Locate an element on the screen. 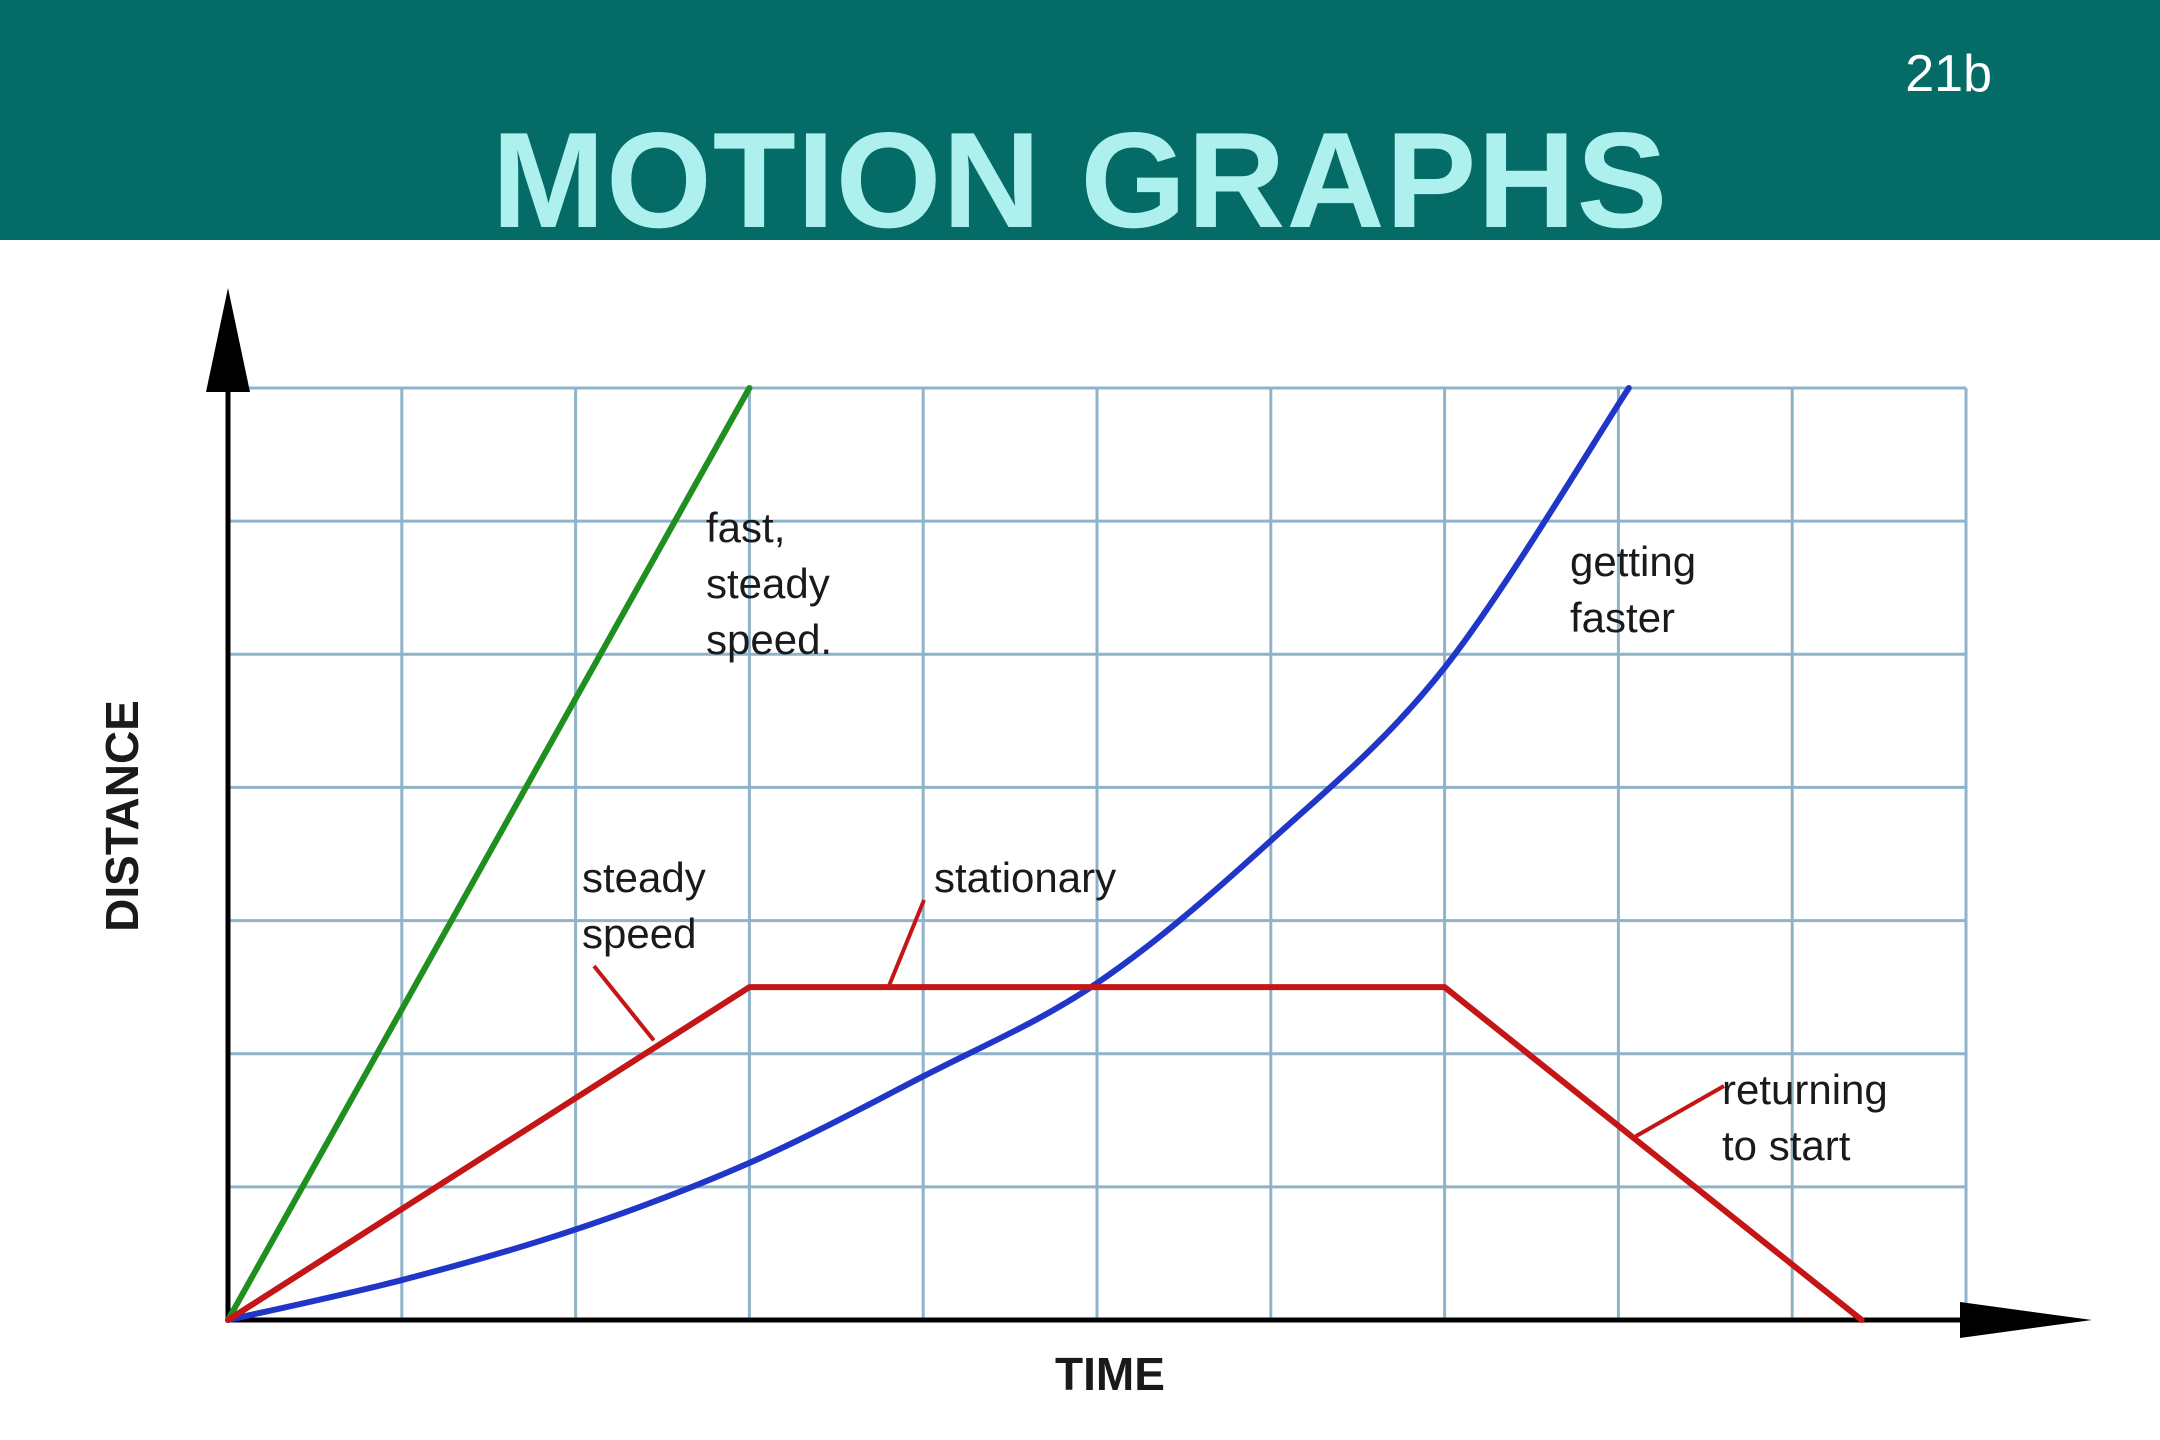 Image resolution: width=2160 pixels, height=1440 pixels. annotation-faster-line-1: getting is located at coordinates (1633, 561).